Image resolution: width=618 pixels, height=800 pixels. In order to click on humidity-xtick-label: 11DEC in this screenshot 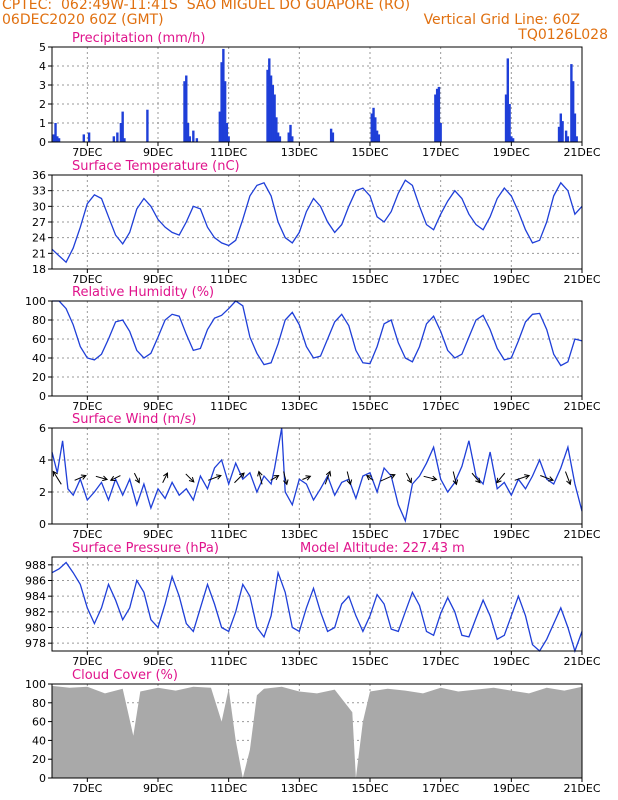, I will do `click(228, 406)`.